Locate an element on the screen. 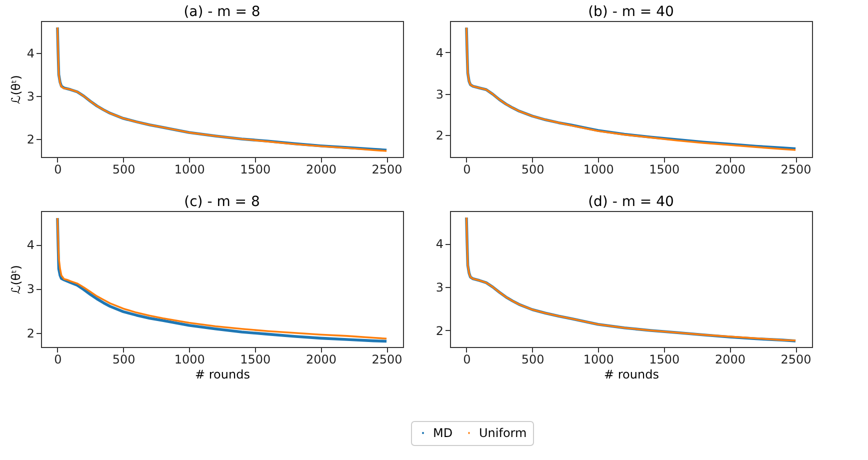 The width and height of the screenshot is (868, 460). chart-title: (b) - m = 40 is located at coordinates (631, 12).